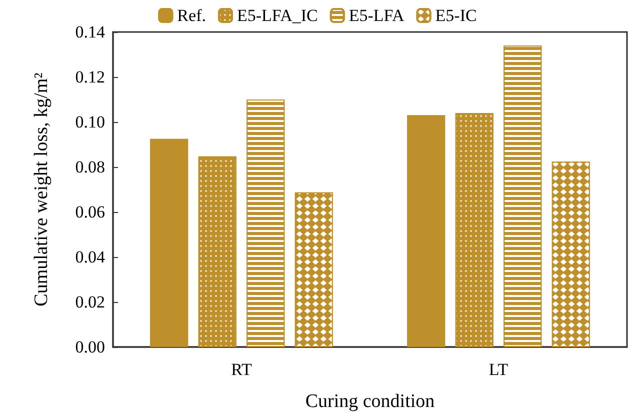 The image size is (635, 420). I want to click on y-tick-label: 0.10, so click(90, 122).